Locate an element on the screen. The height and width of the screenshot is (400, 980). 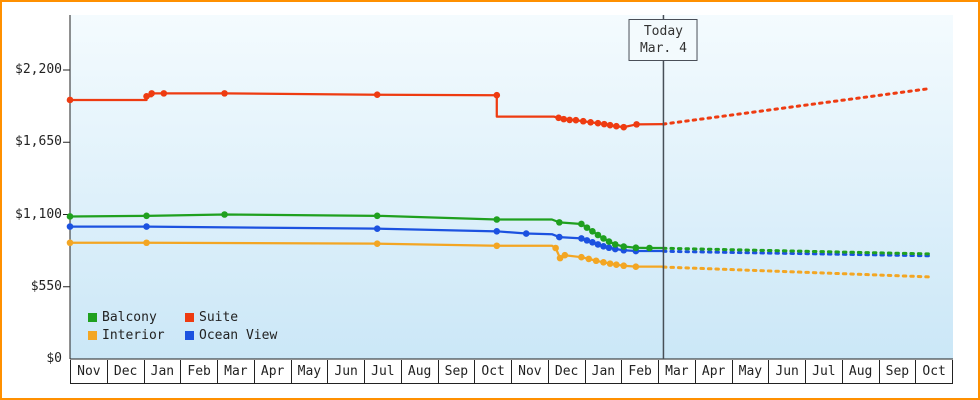
legend-item-ocean-view: Ocean View is located at coordinates (231, 335).